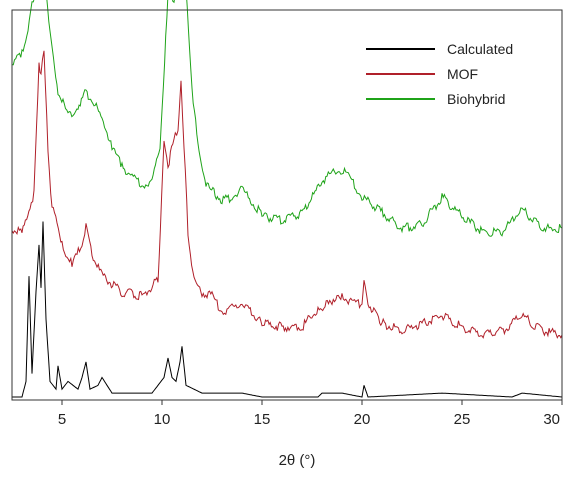 This screenshot has height=478, width=573. What do you see at coordinates (462, 419) in the screenshot?
I see `x-tick-label: 25` at bounding box center [462, 419].